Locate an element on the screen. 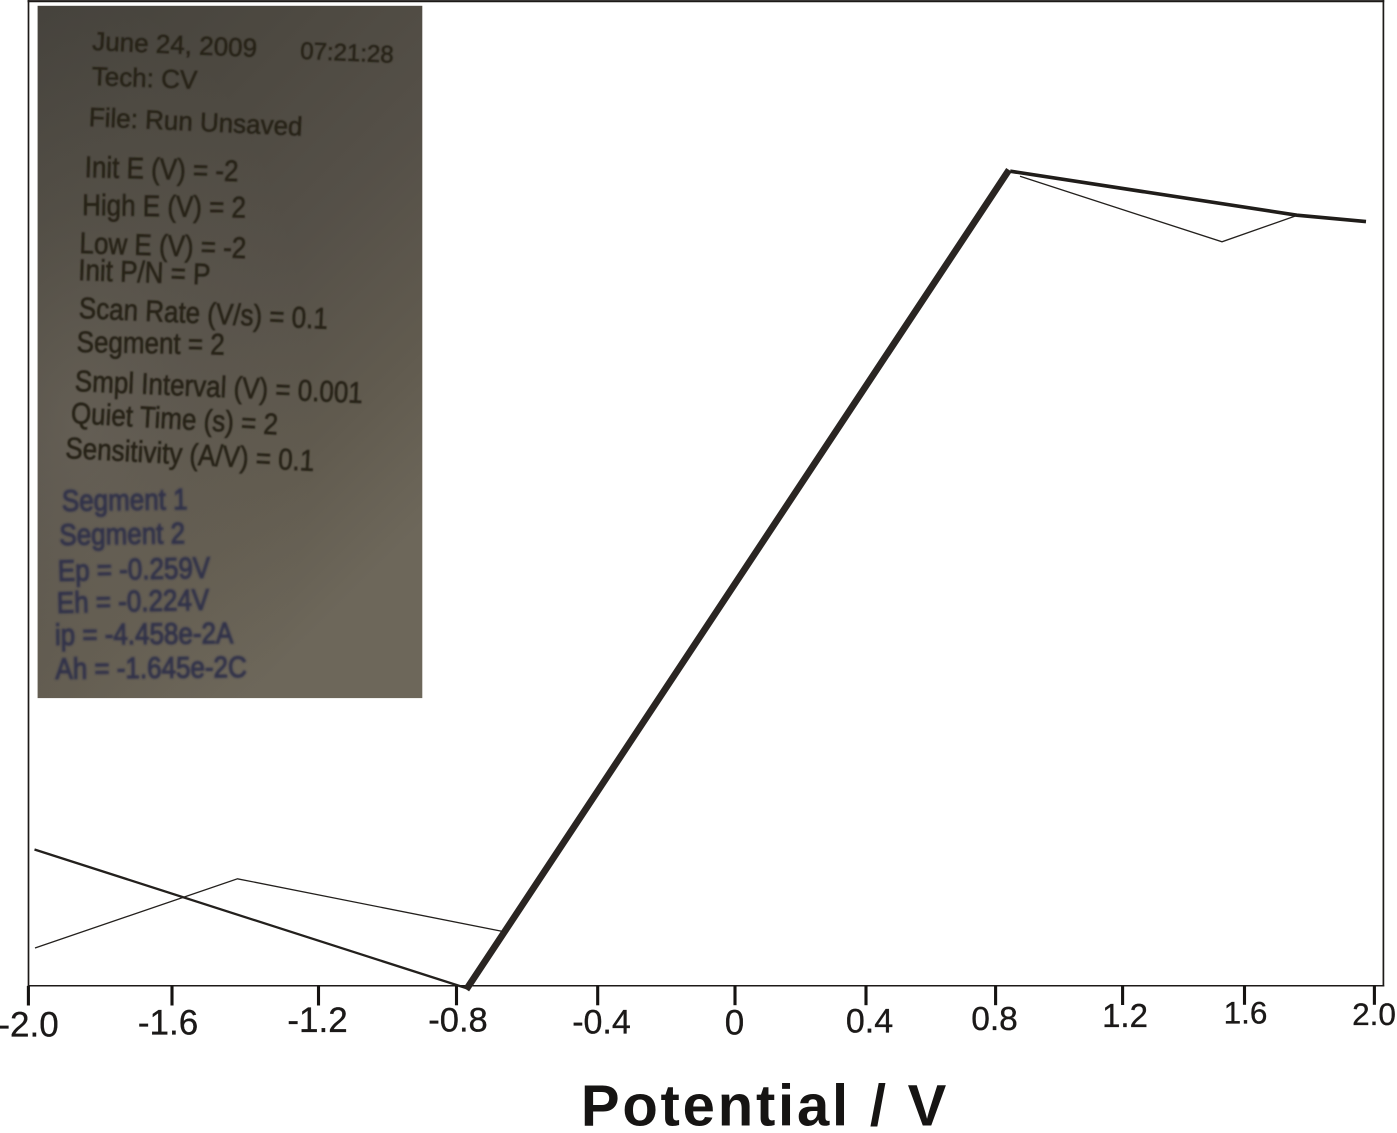 Image resolution: width=1397 pixels, height=1133 pixels. svg-text: 2.0 is located at coordinates (1374, 1014).